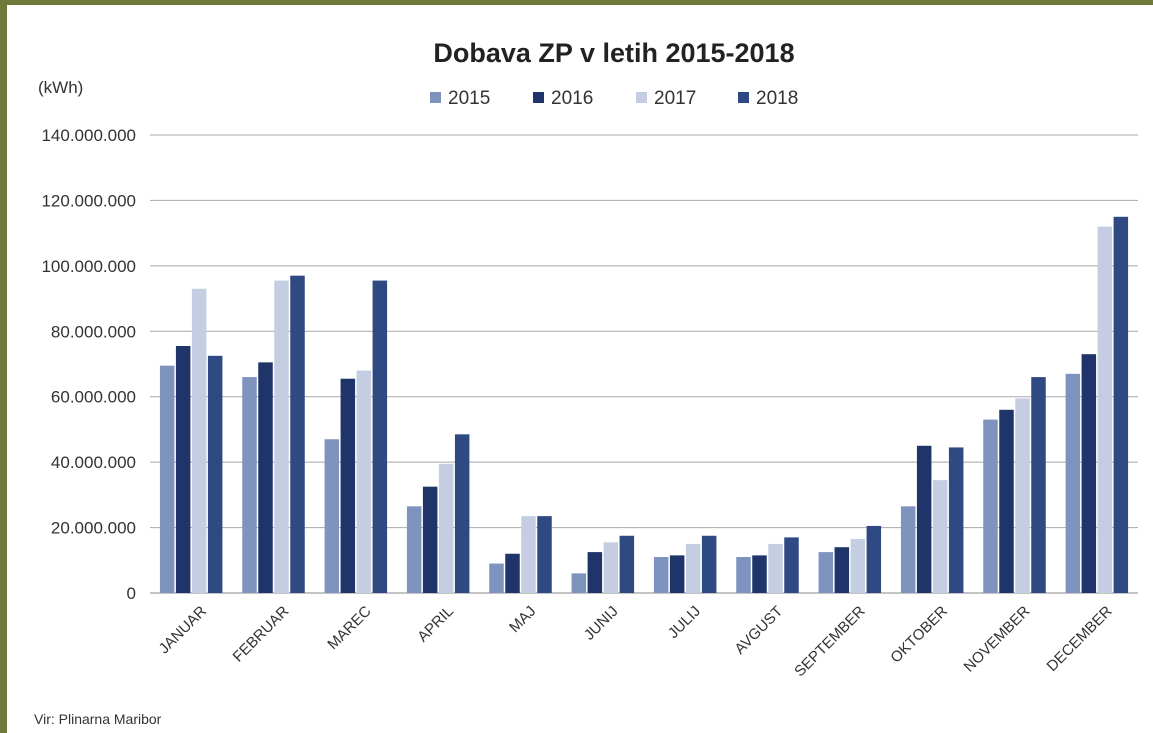 Image resolution: width=1153 pixels, height=733 pixels. I want to click on x-tick-label: DECEMBER, so click(1080, 639).